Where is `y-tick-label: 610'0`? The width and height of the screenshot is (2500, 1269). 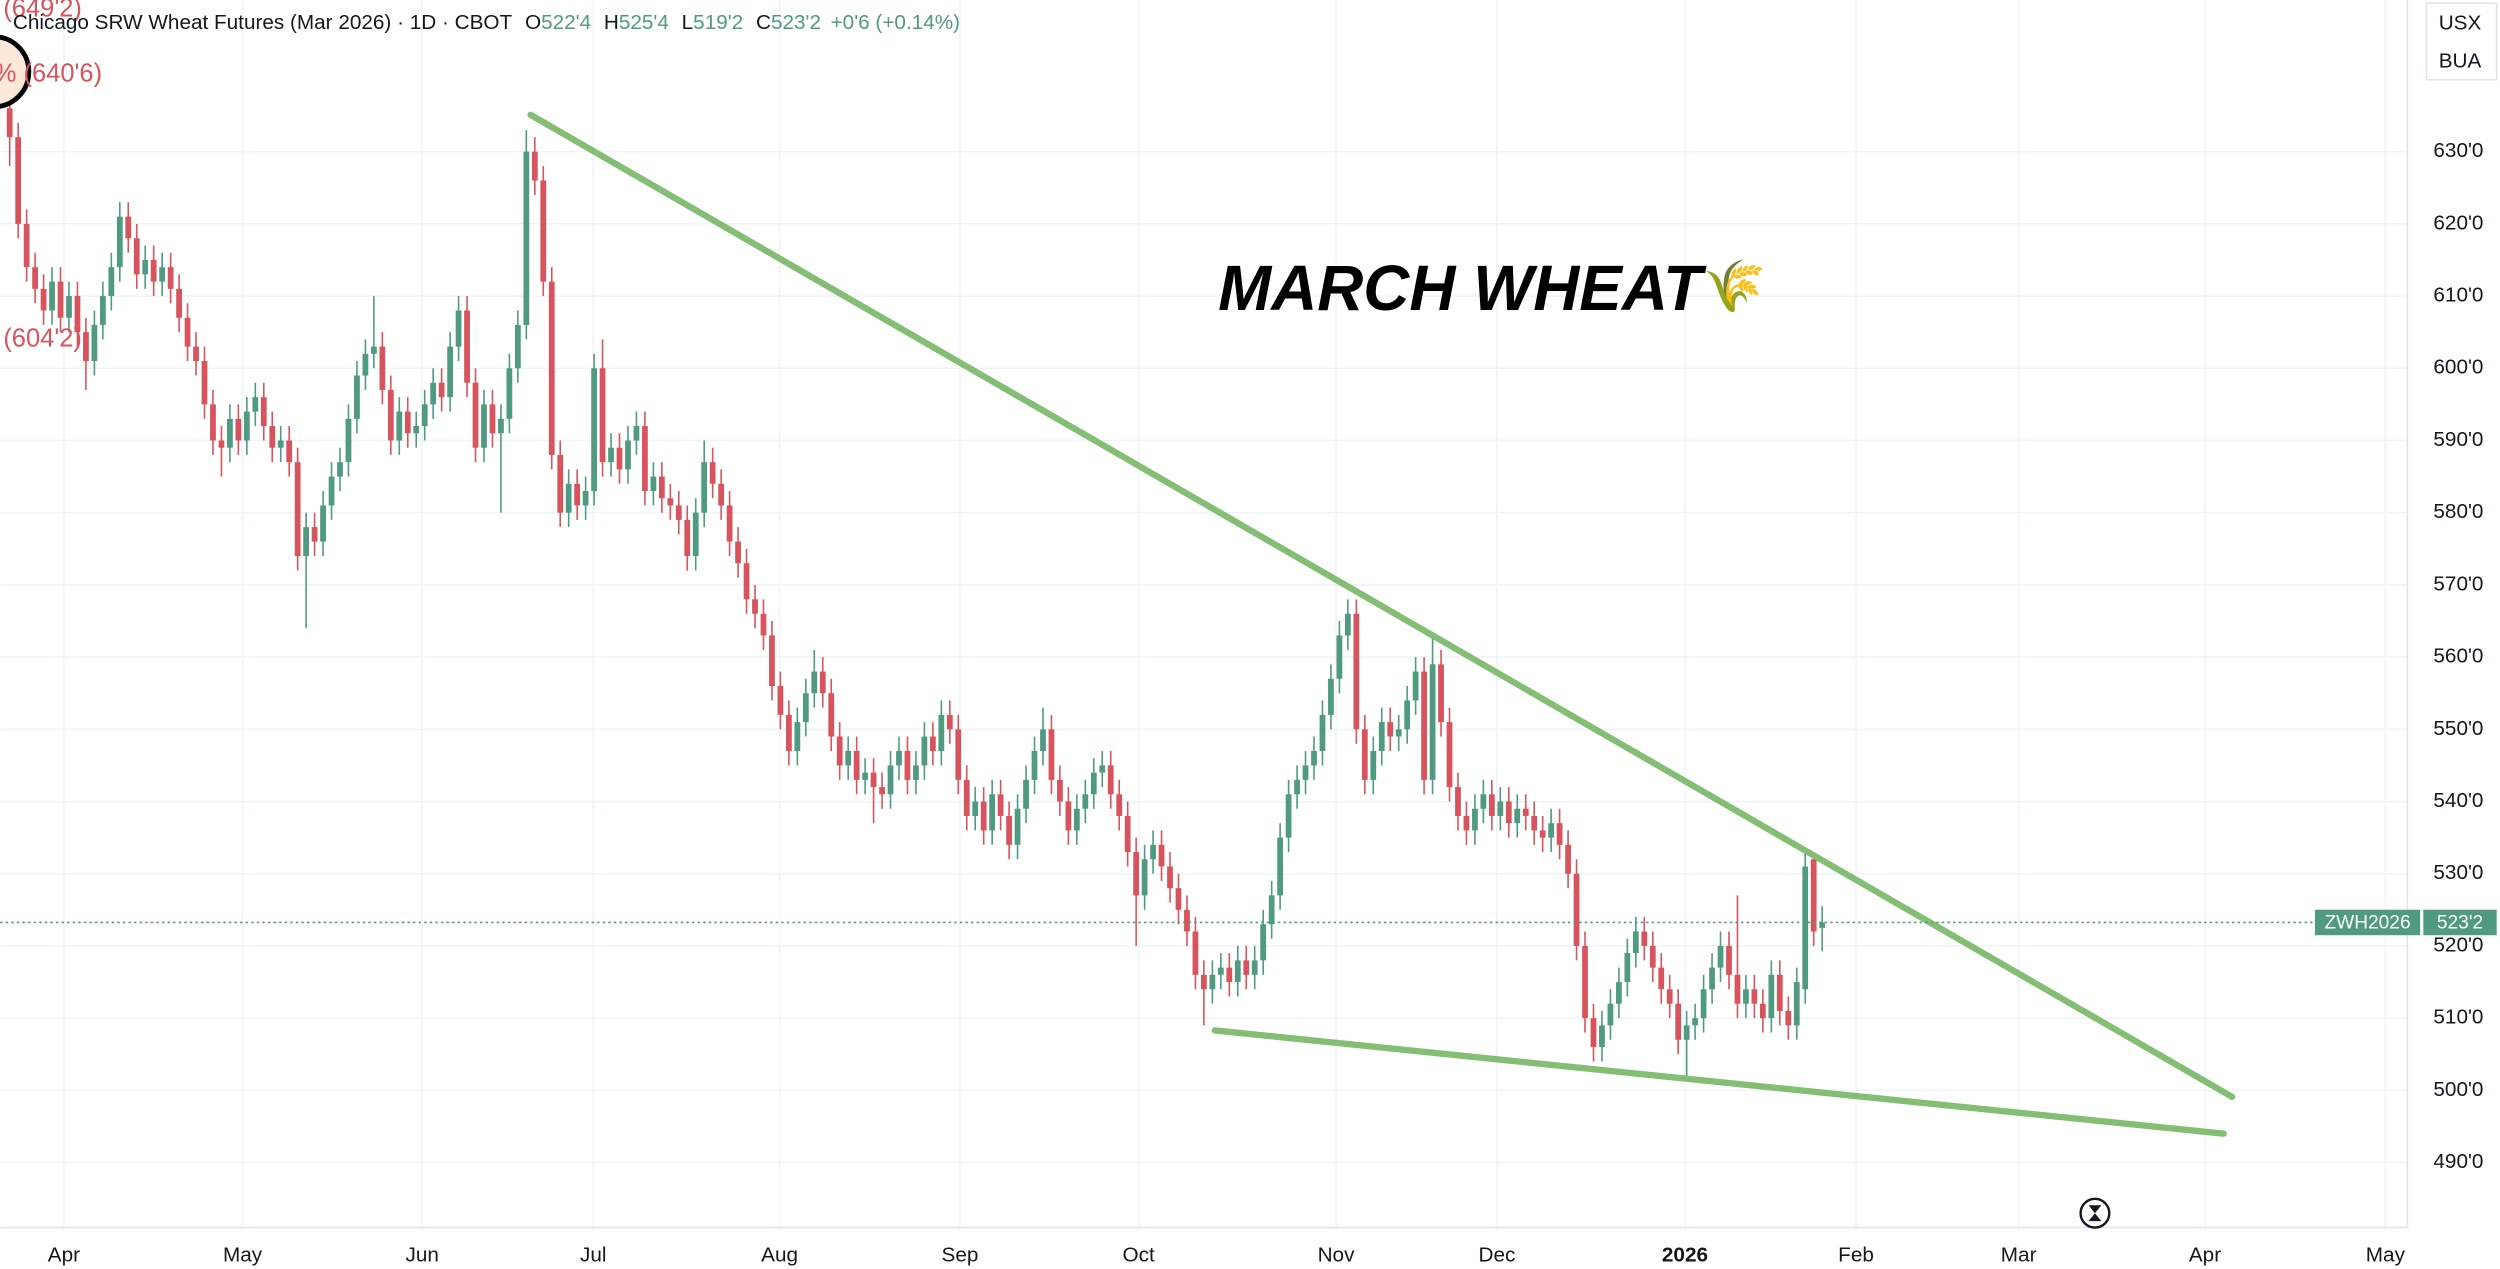 y-tick-label: 610'0 is located at coordinates (2458, 295).